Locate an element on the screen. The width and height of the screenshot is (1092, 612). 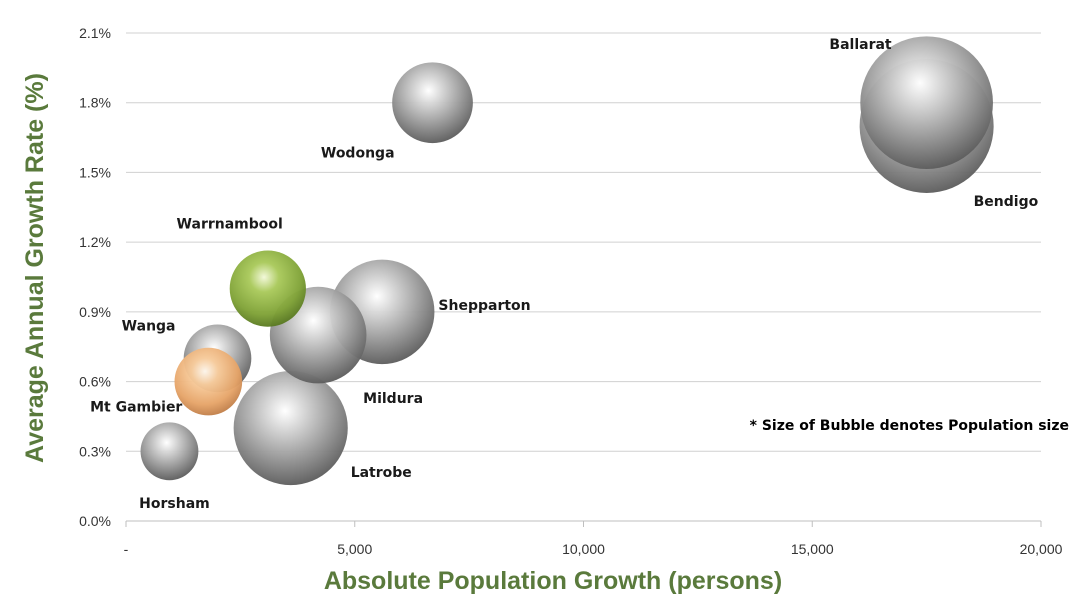
y-tick-label: 0.6% is located at coordinates (95, 382).